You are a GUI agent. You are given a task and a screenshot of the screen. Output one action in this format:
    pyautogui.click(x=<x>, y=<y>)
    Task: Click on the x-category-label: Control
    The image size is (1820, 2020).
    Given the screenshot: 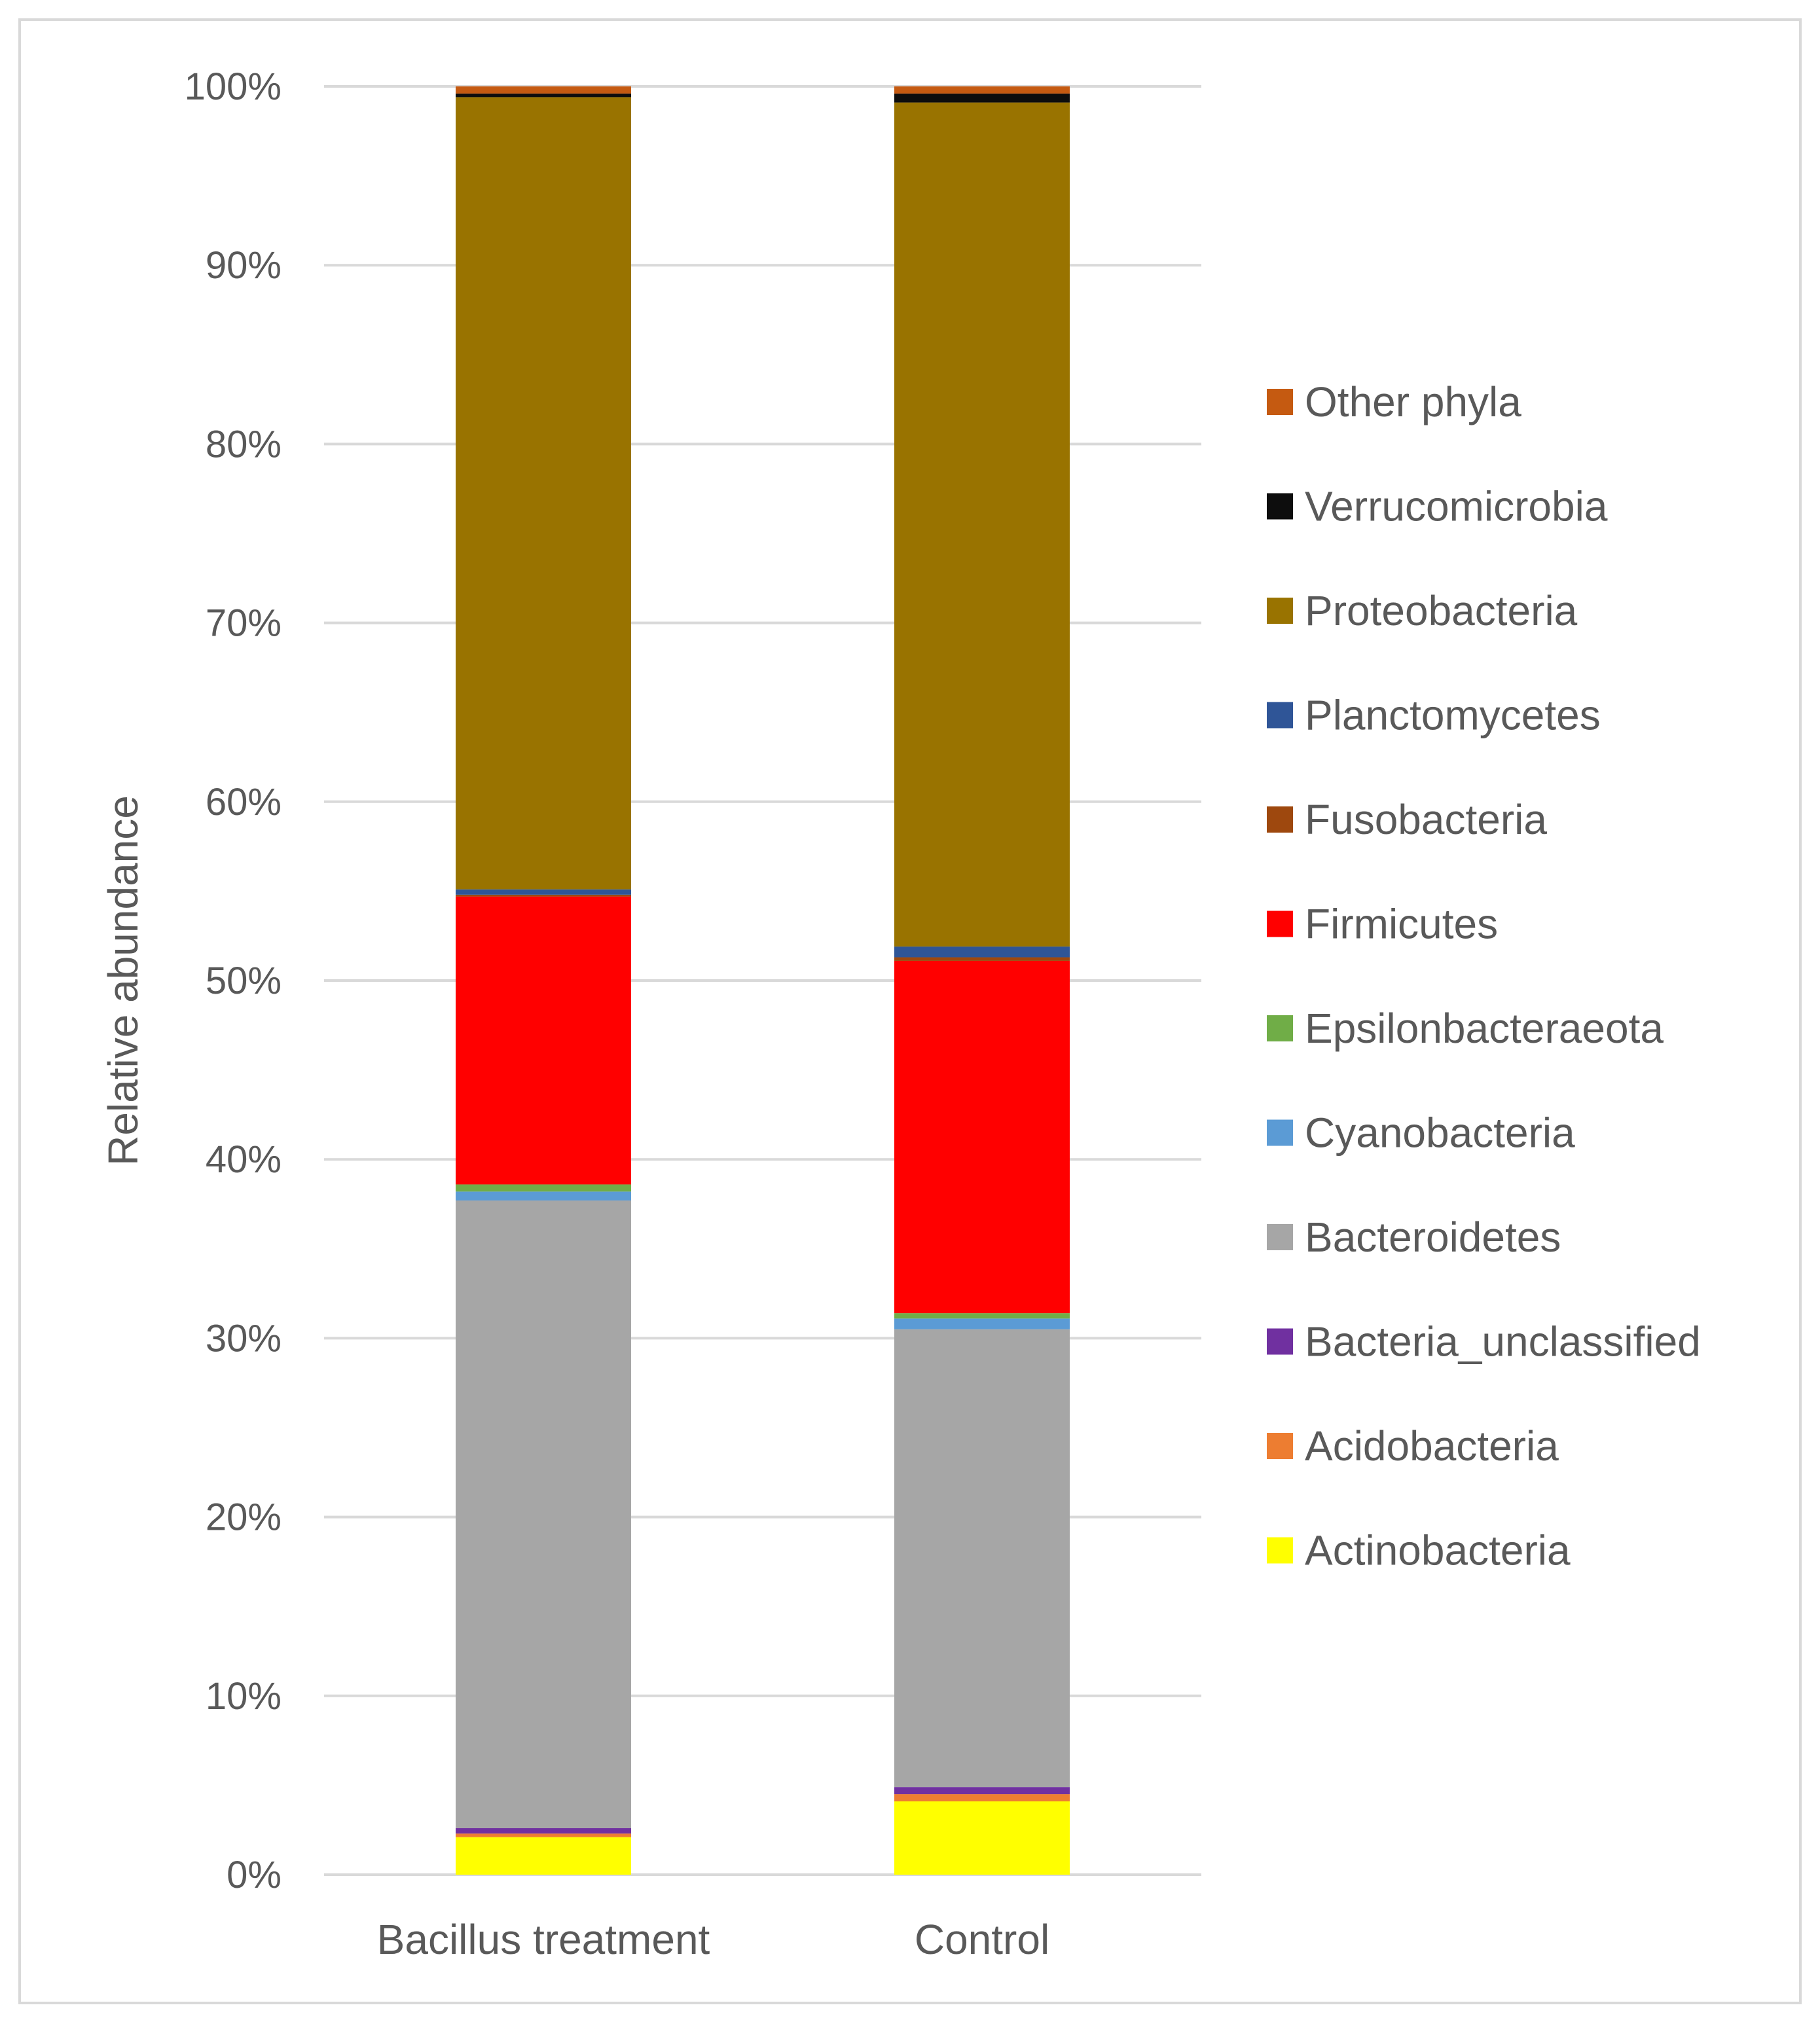 What is the action you would take?
    pyautogui.click(x=982, y=1939)
    